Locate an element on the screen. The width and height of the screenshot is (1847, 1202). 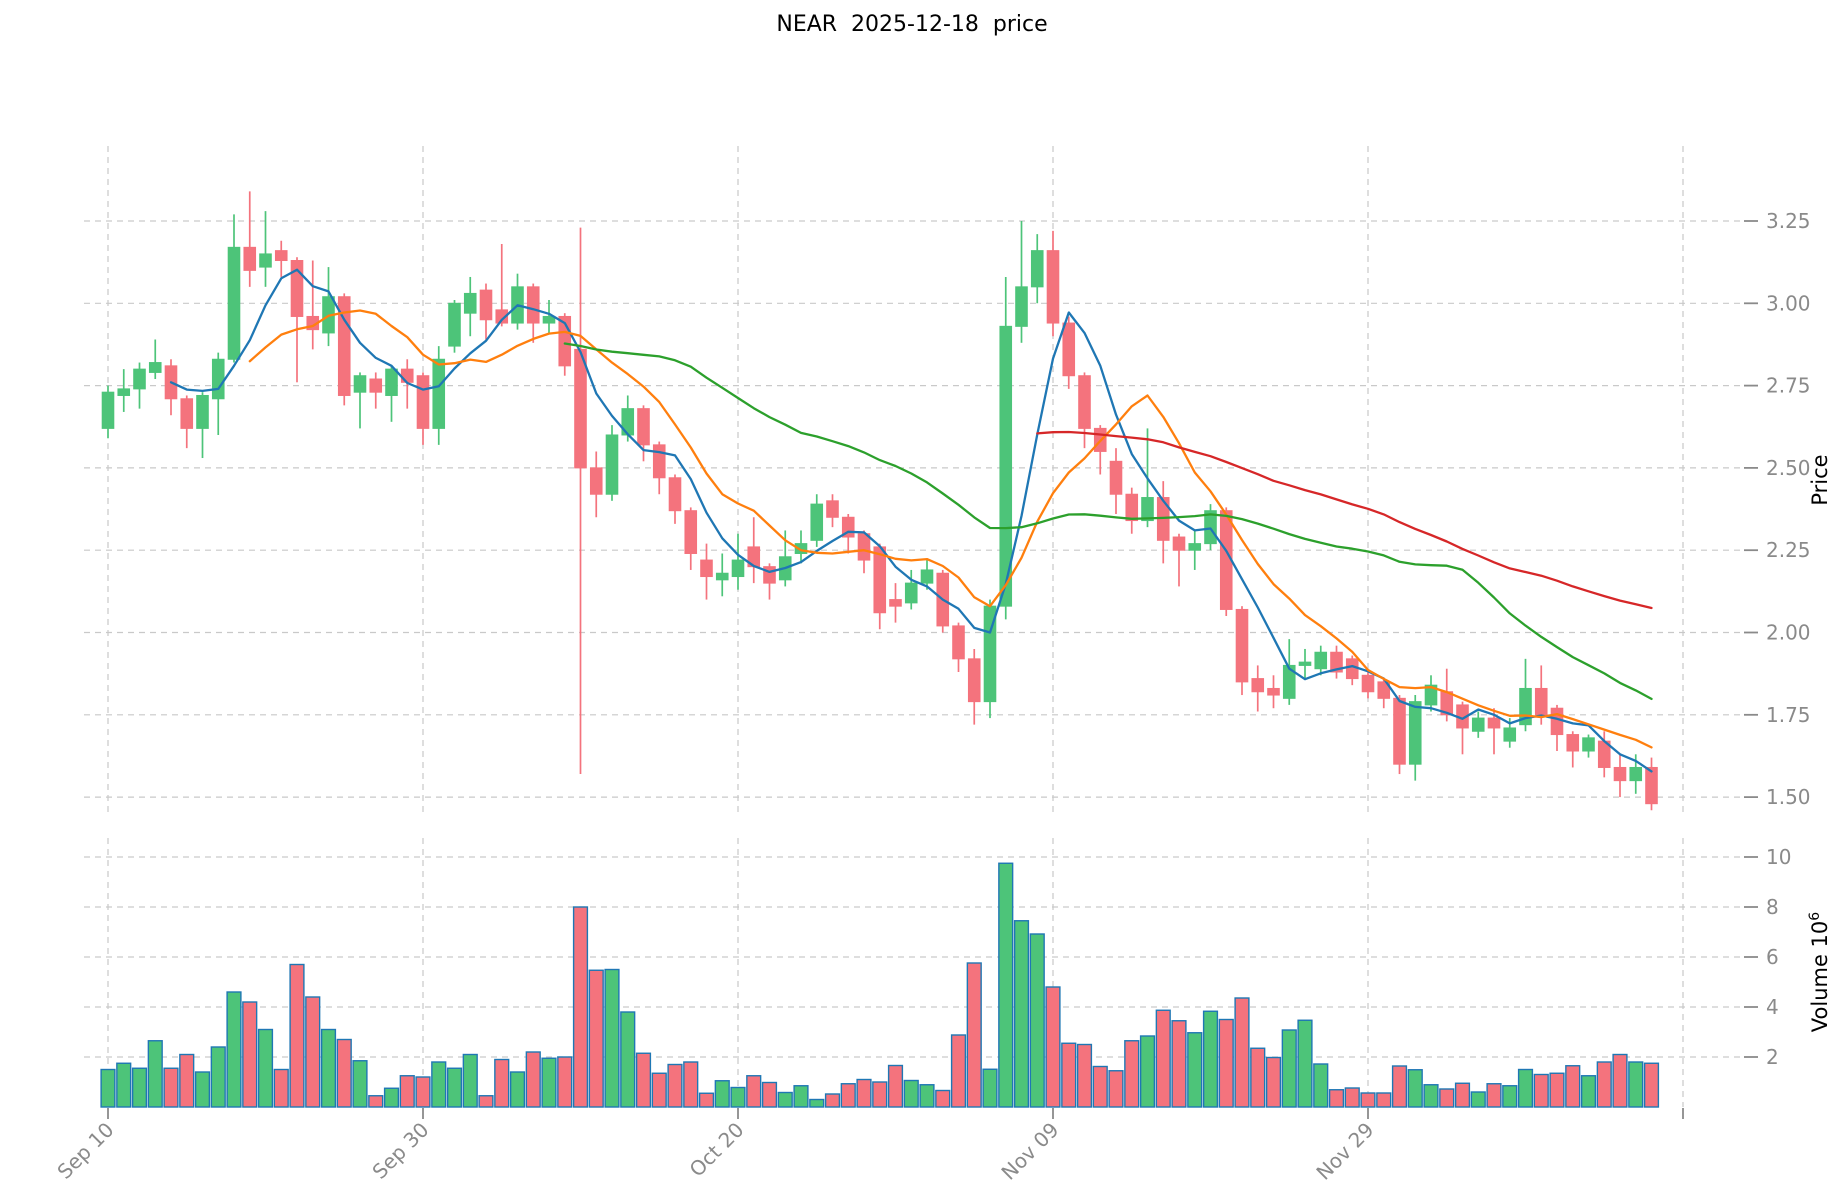
chart-title: NEAR 2025-12-18 price is located at coordinates (911, 24).